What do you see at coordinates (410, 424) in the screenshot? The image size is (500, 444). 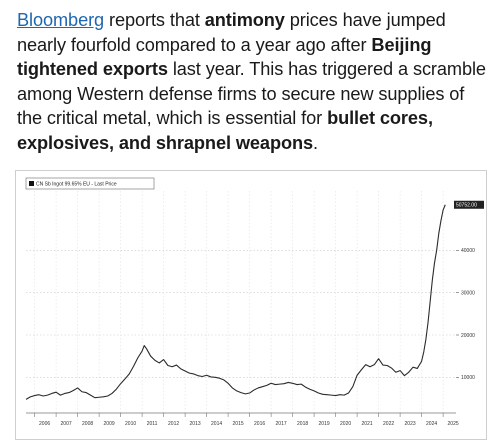 I see `x-tick-label: 2023` at bounding box center [410, 424].